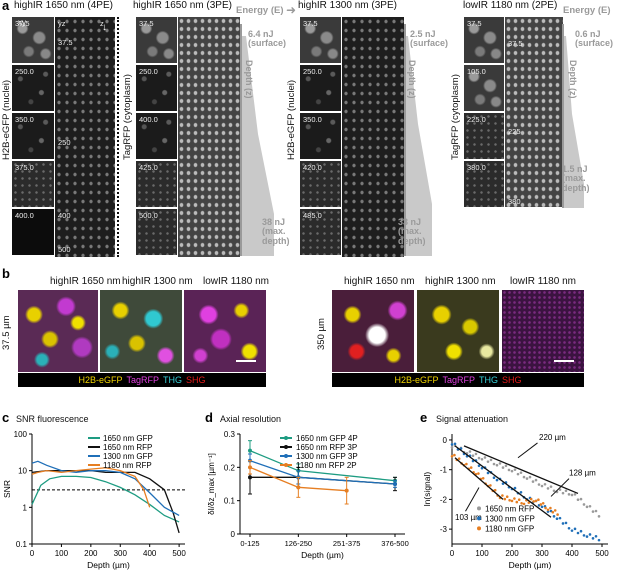  What do you see at coordinates (320, 88) in the screenshot?
I see `xy-tile: 250.0` at bounding box center [320, 88].